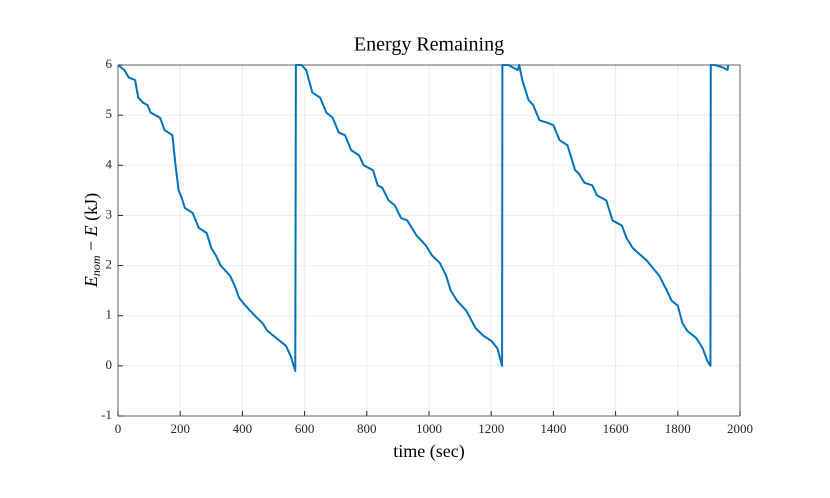 Image resolution: width=830 pixels, height=498 pixels. Describe the element at coordinates (553, 428) in the screenshot. I see `x-tick-label: 1400` at that location.